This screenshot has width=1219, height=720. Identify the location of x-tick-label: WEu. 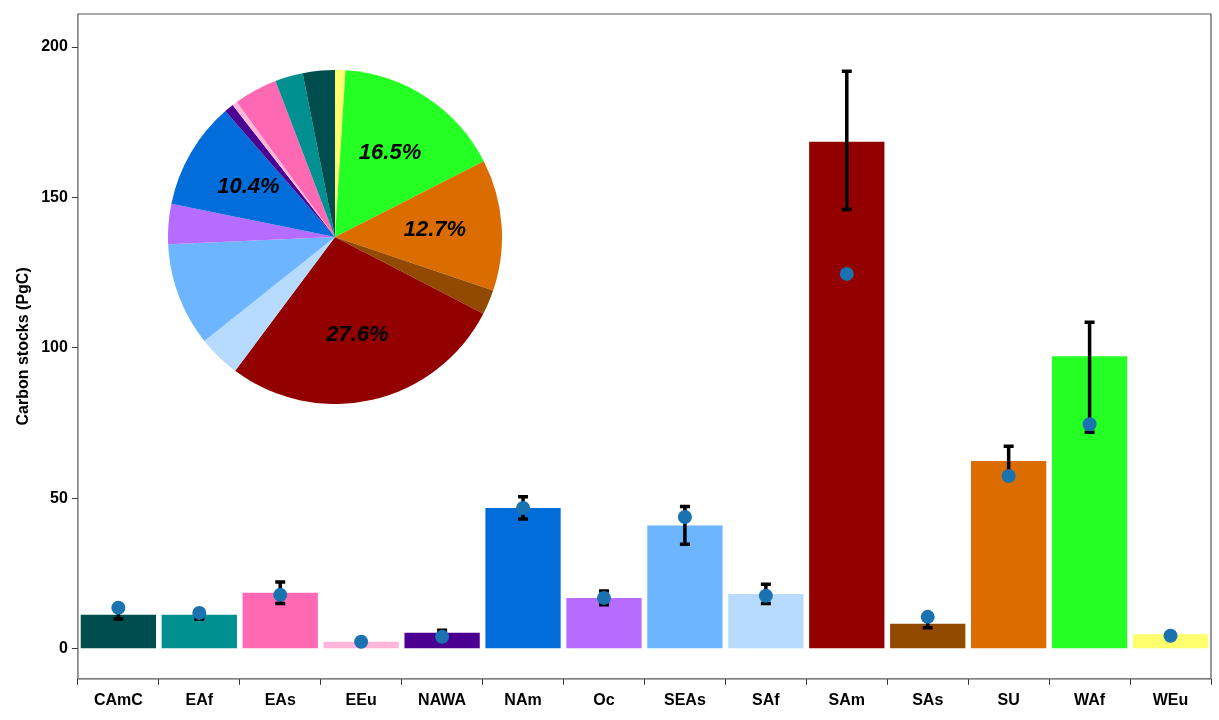
(1170, 699).